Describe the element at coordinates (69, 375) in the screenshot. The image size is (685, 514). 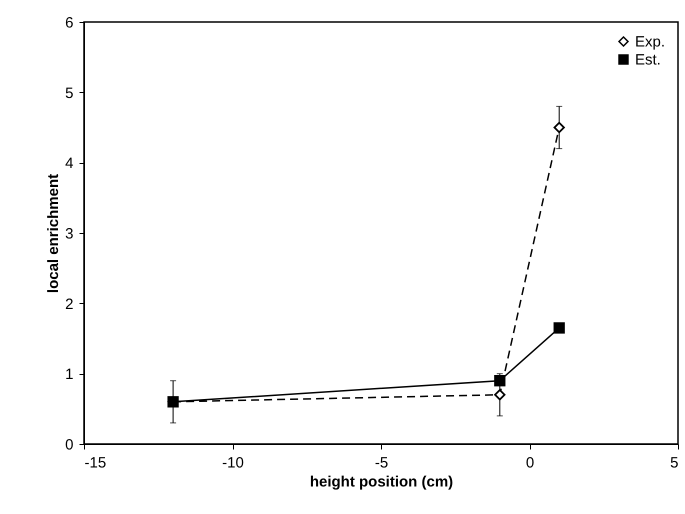
I see `y-tick-label: 1` at that location.